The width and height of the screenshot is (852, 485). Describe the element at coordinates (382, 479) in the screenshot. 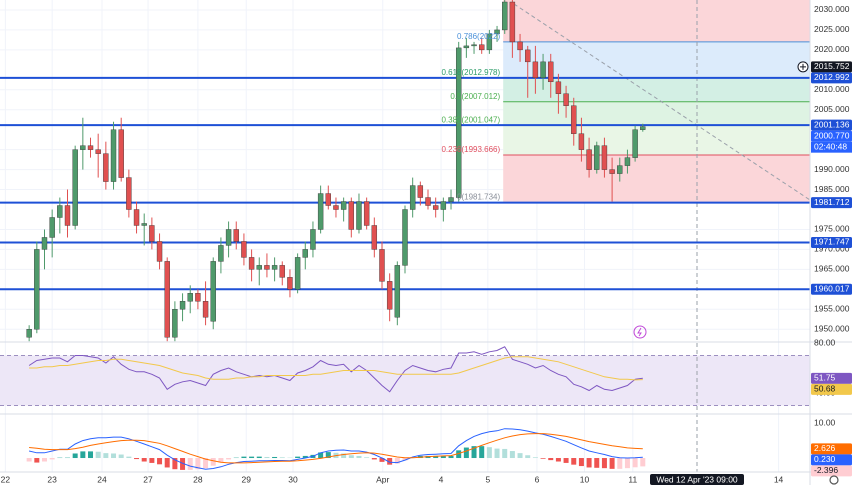

I see `x-tick-label: Apr` at that location.